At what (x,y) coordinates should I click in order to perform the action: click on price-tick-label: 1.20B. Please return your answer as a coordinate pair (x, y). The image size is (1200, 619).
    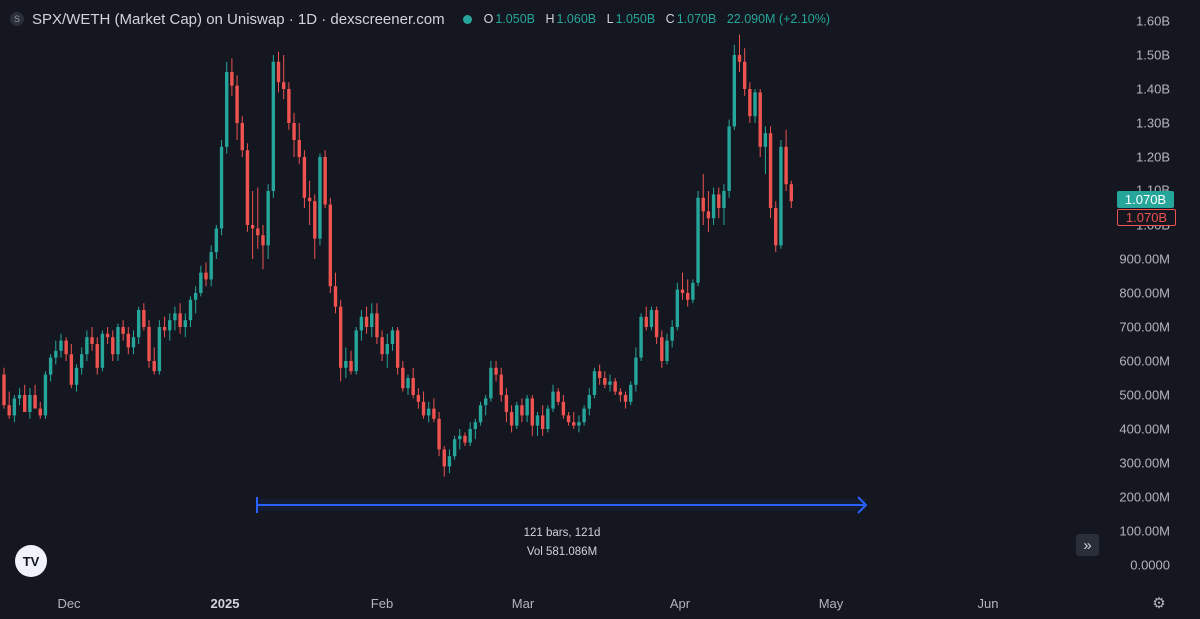
    Looking at the image, I should click on (1153, 157).